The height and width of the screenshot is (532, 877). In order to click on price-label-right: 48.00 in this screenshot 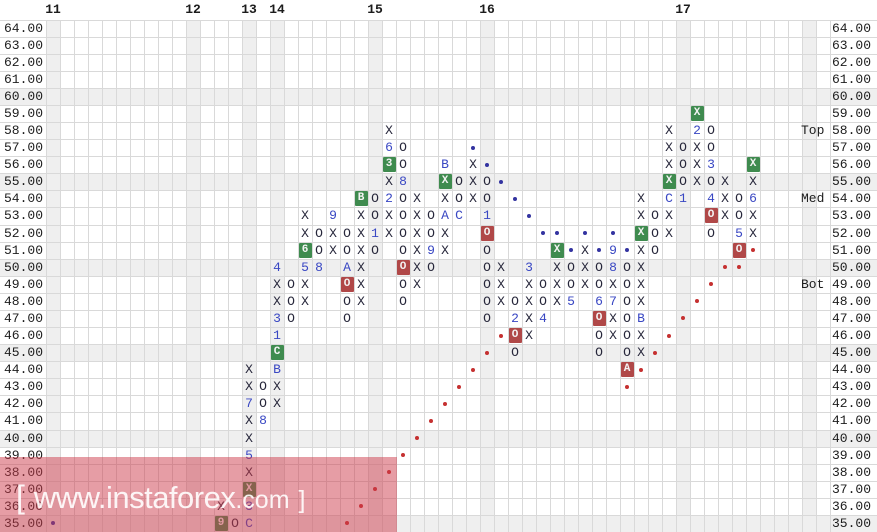, I will do `click(852, 301)`.